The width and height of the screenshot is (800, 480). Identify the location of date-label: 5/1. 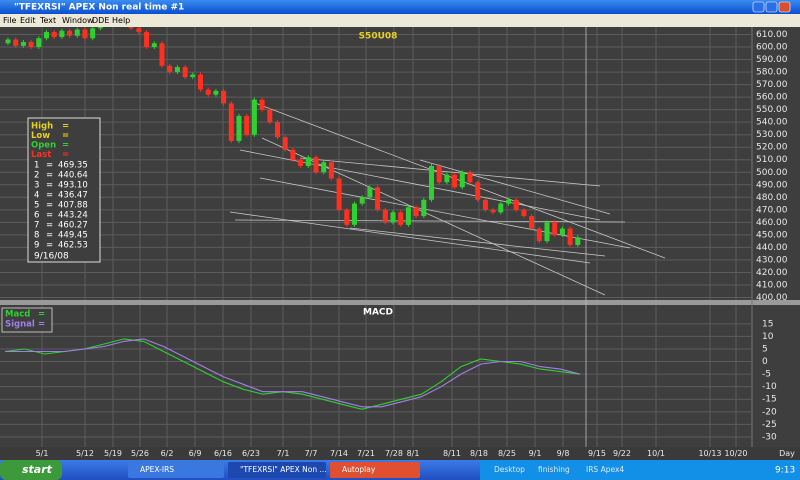
(42, 453).